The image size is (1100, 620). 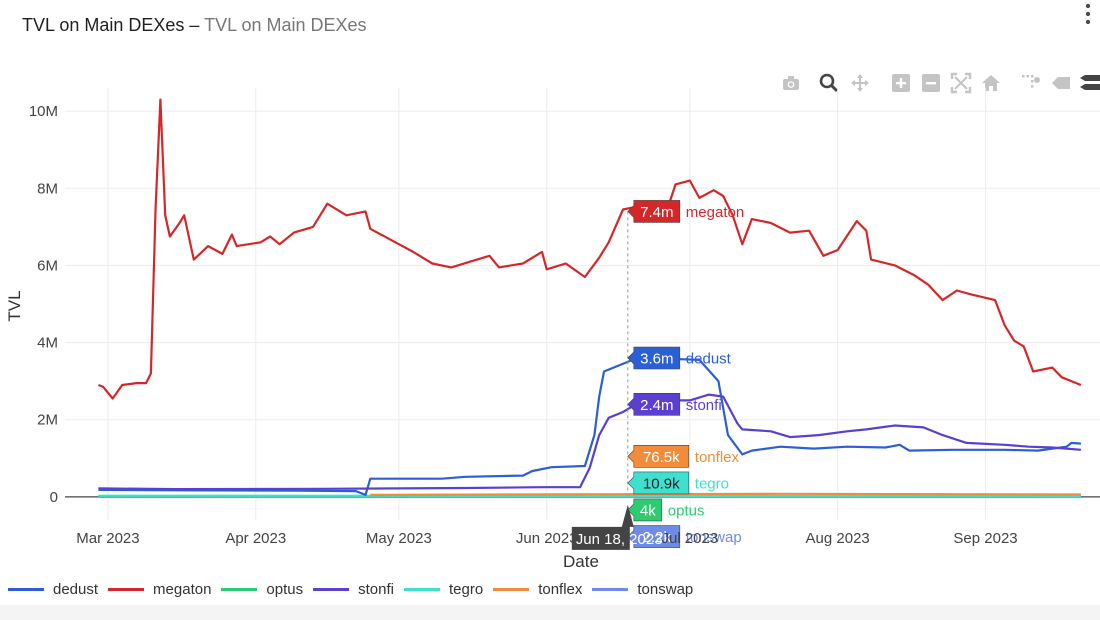 I want to click on legend-item-megaton: megaton, so click(x=159, y=589).